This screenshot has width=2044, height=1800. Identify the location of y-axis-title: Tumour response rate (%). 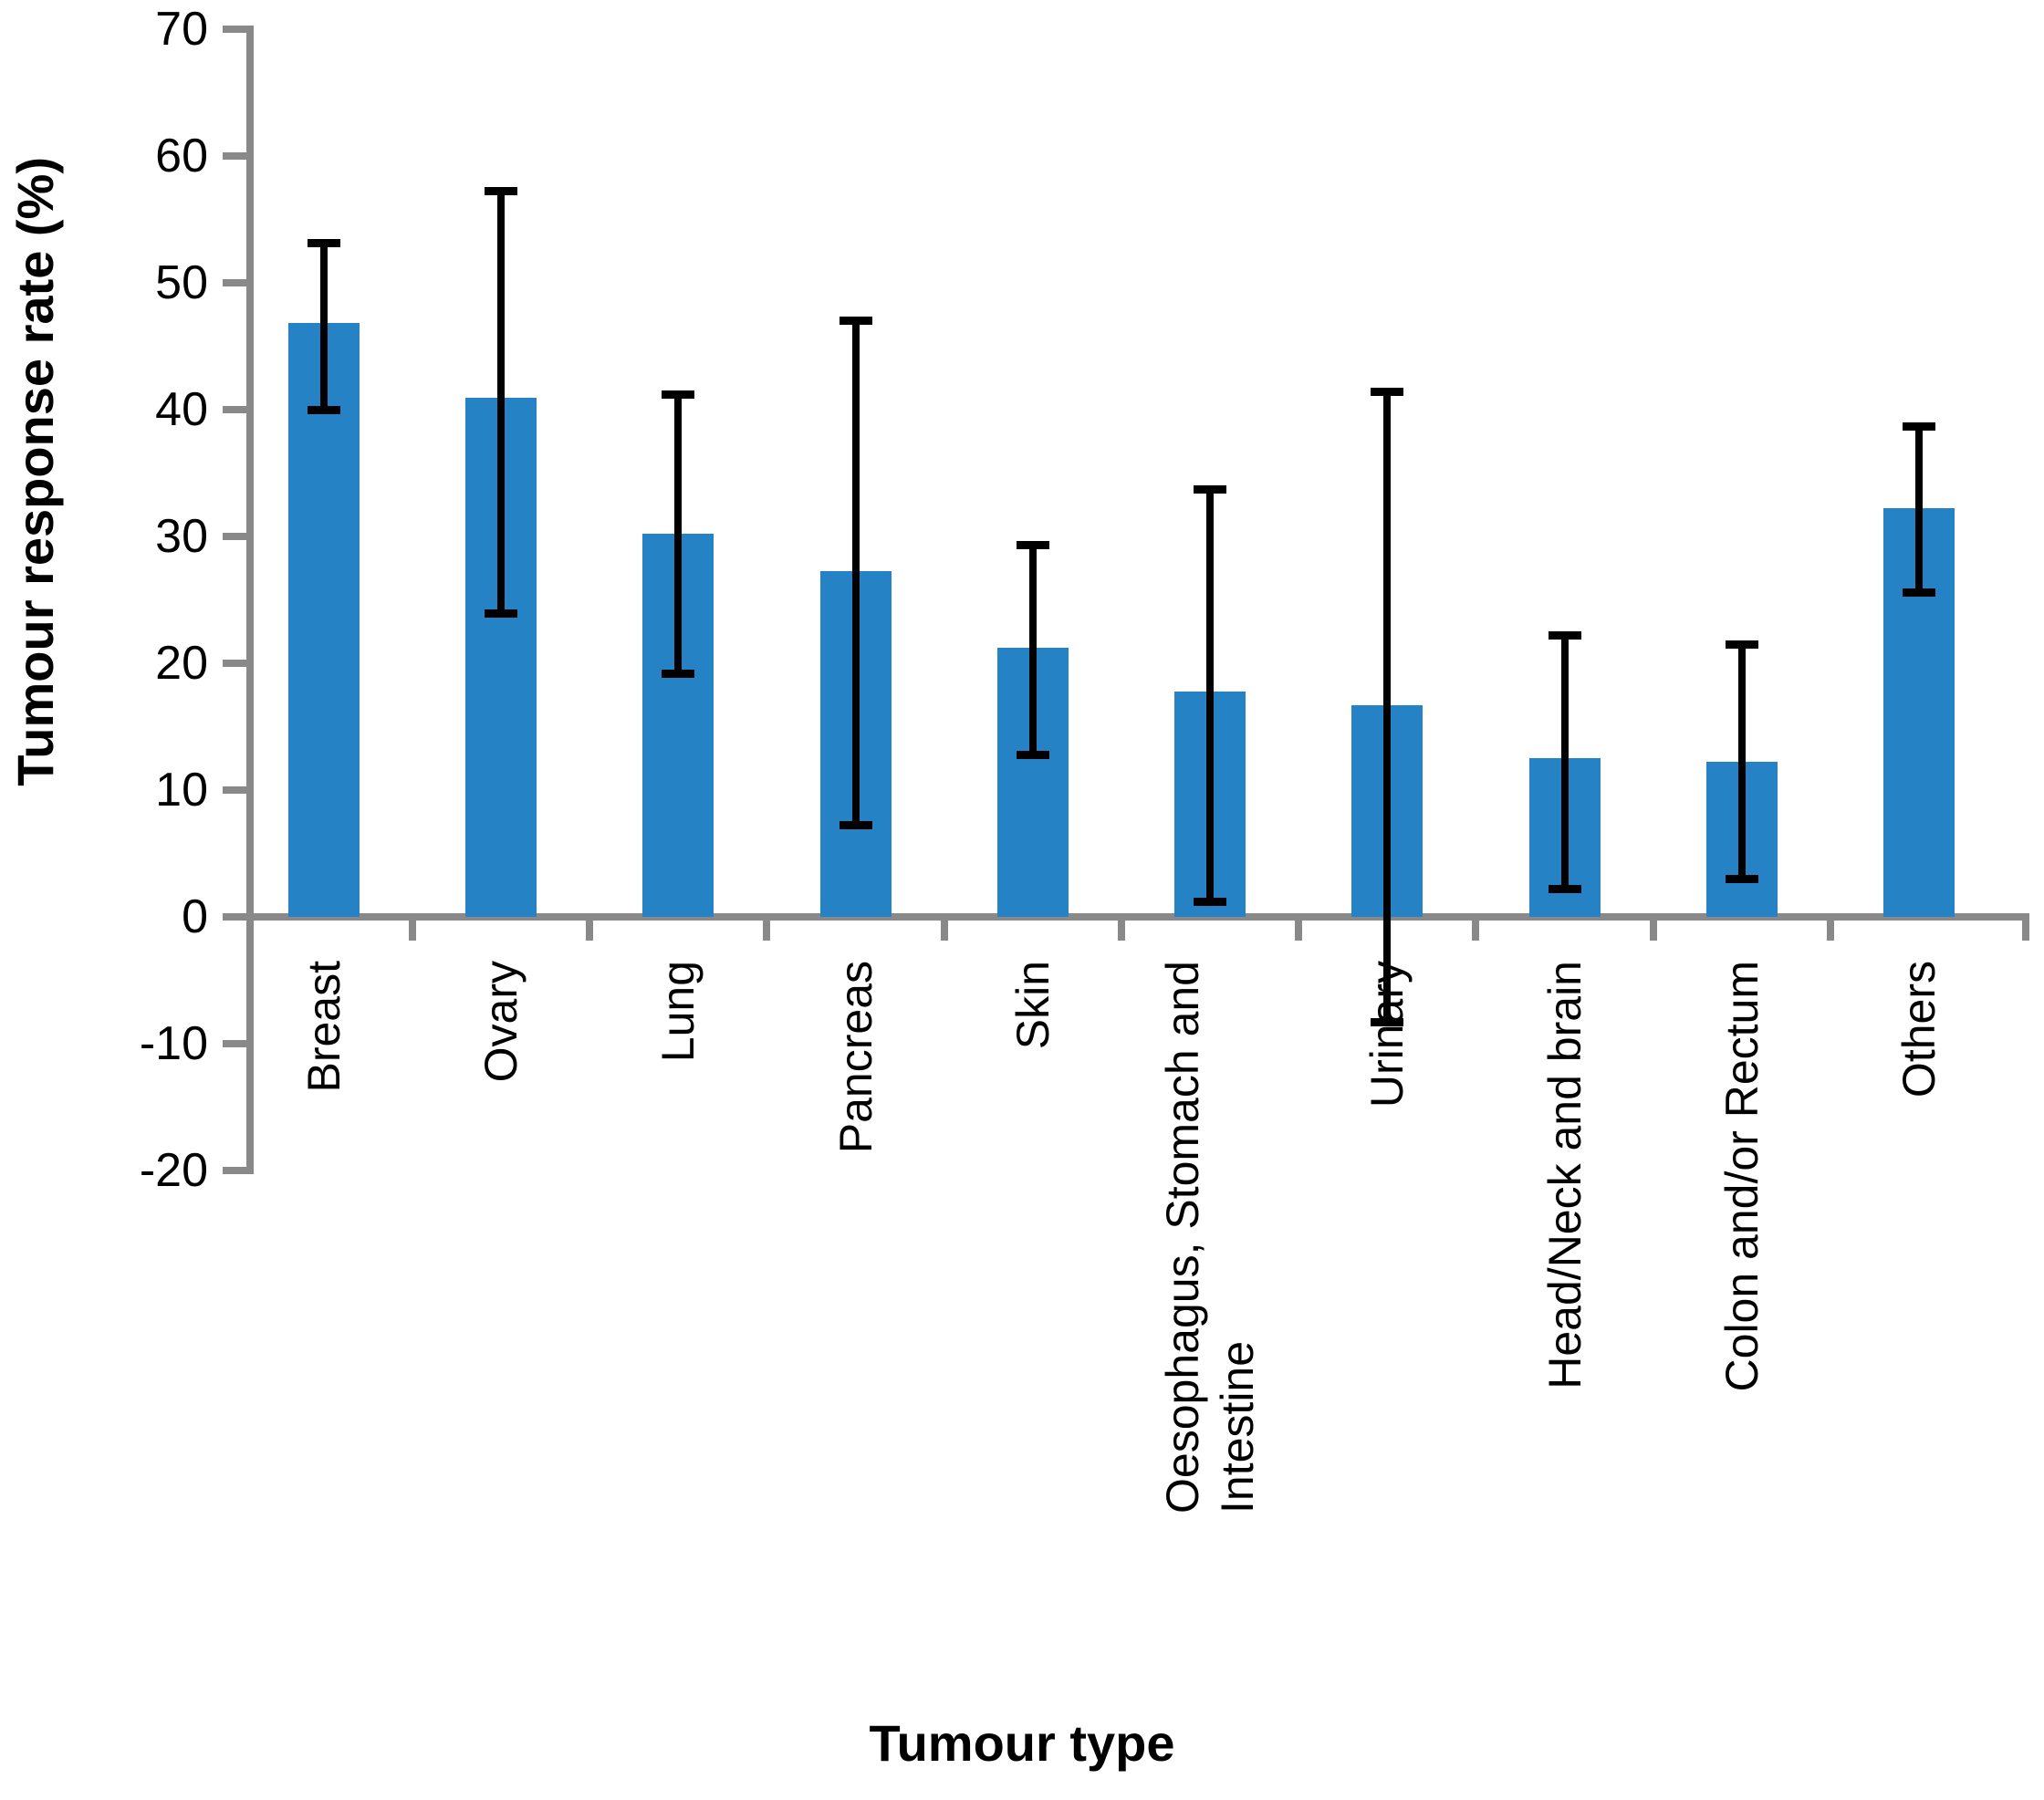
(35, 471).